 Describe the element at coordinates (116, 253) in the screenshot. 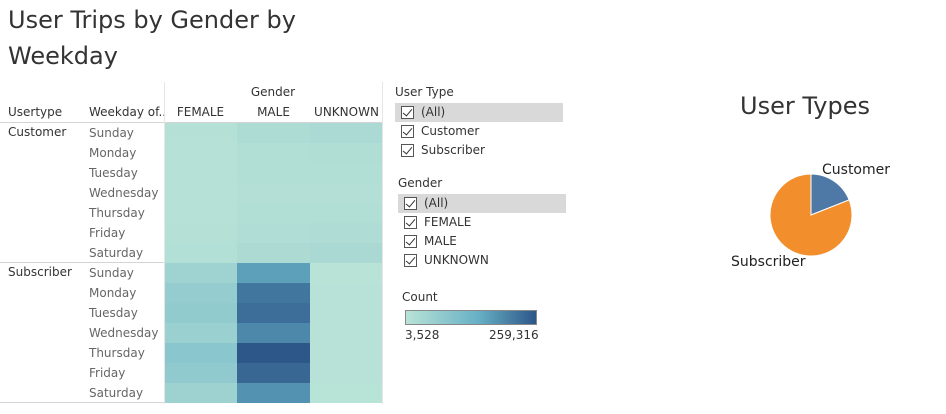

I see `weekday-label-customer-saturday: Saturday` at that location.